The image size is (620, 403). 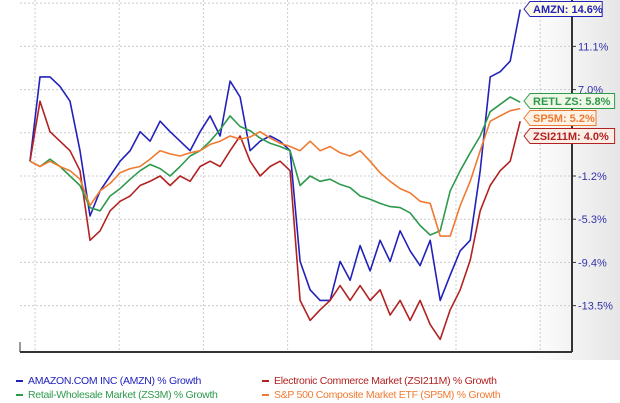 What do you see at coordinates (592, 263) in the screenshot?
I see `y-tick-label: -9.4%` at bounding box center [592, 263].